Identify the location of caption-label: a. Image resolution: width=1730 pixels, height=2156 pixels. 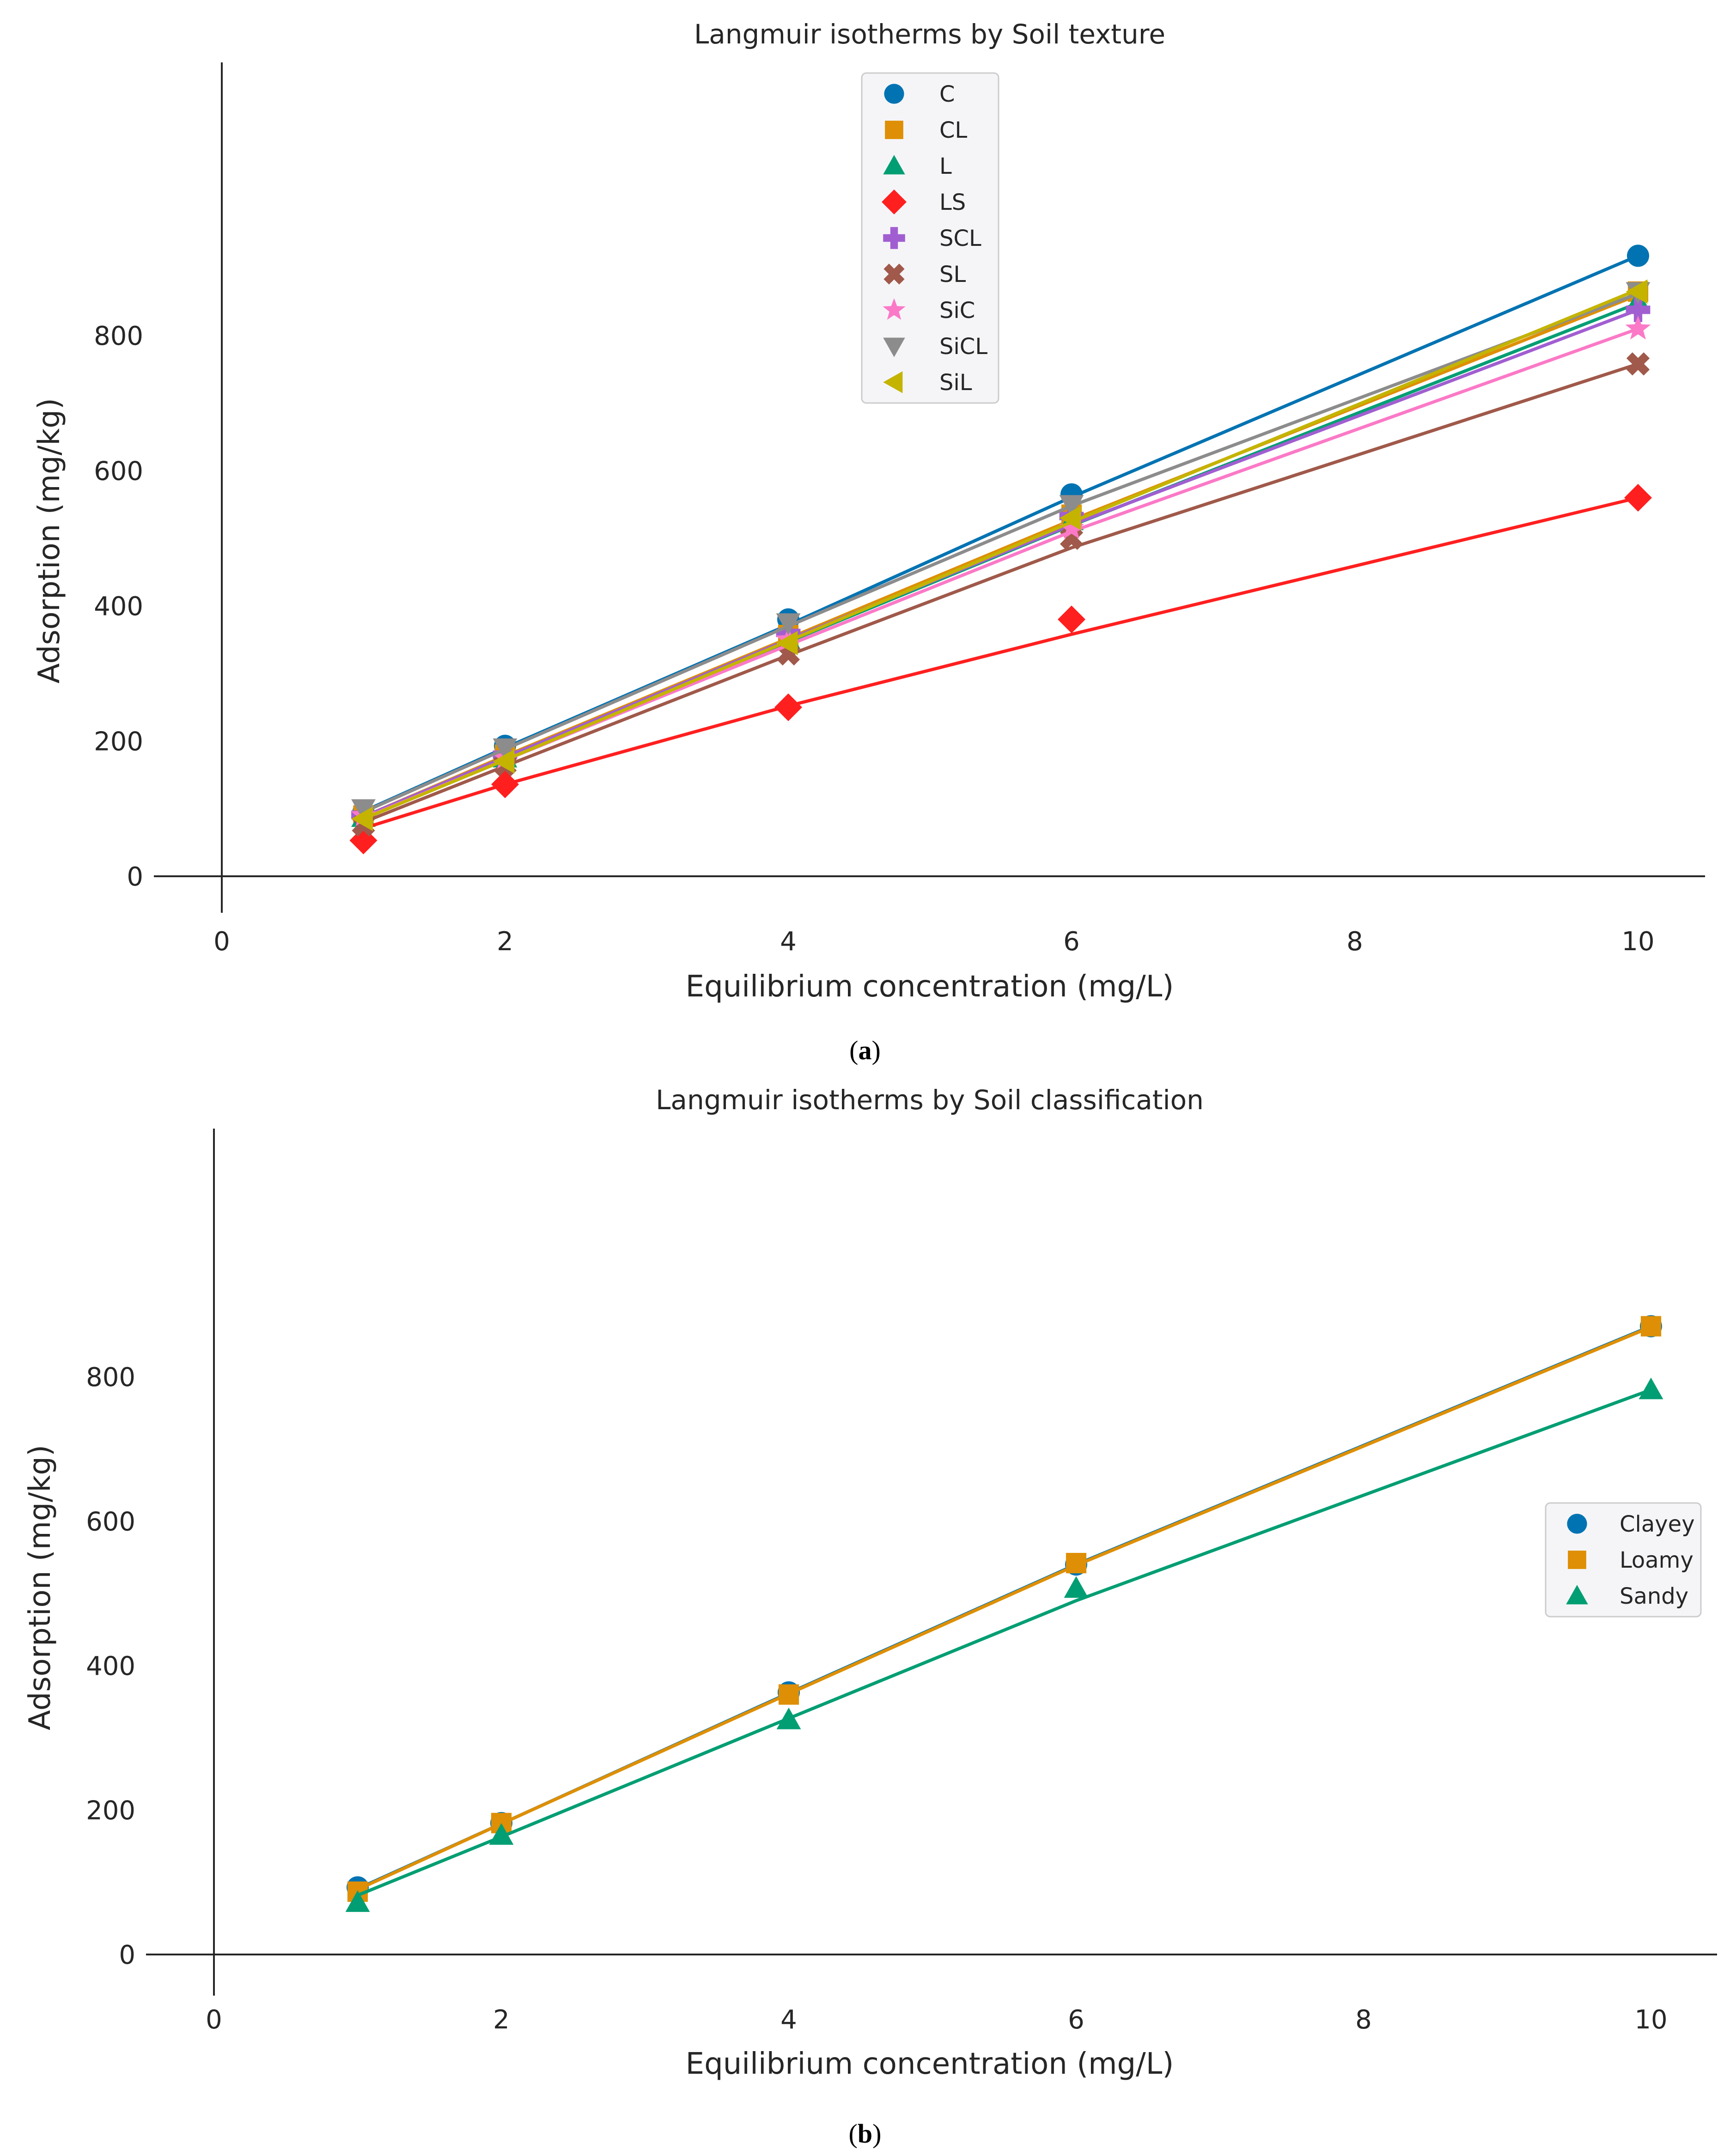
(865, 1050).